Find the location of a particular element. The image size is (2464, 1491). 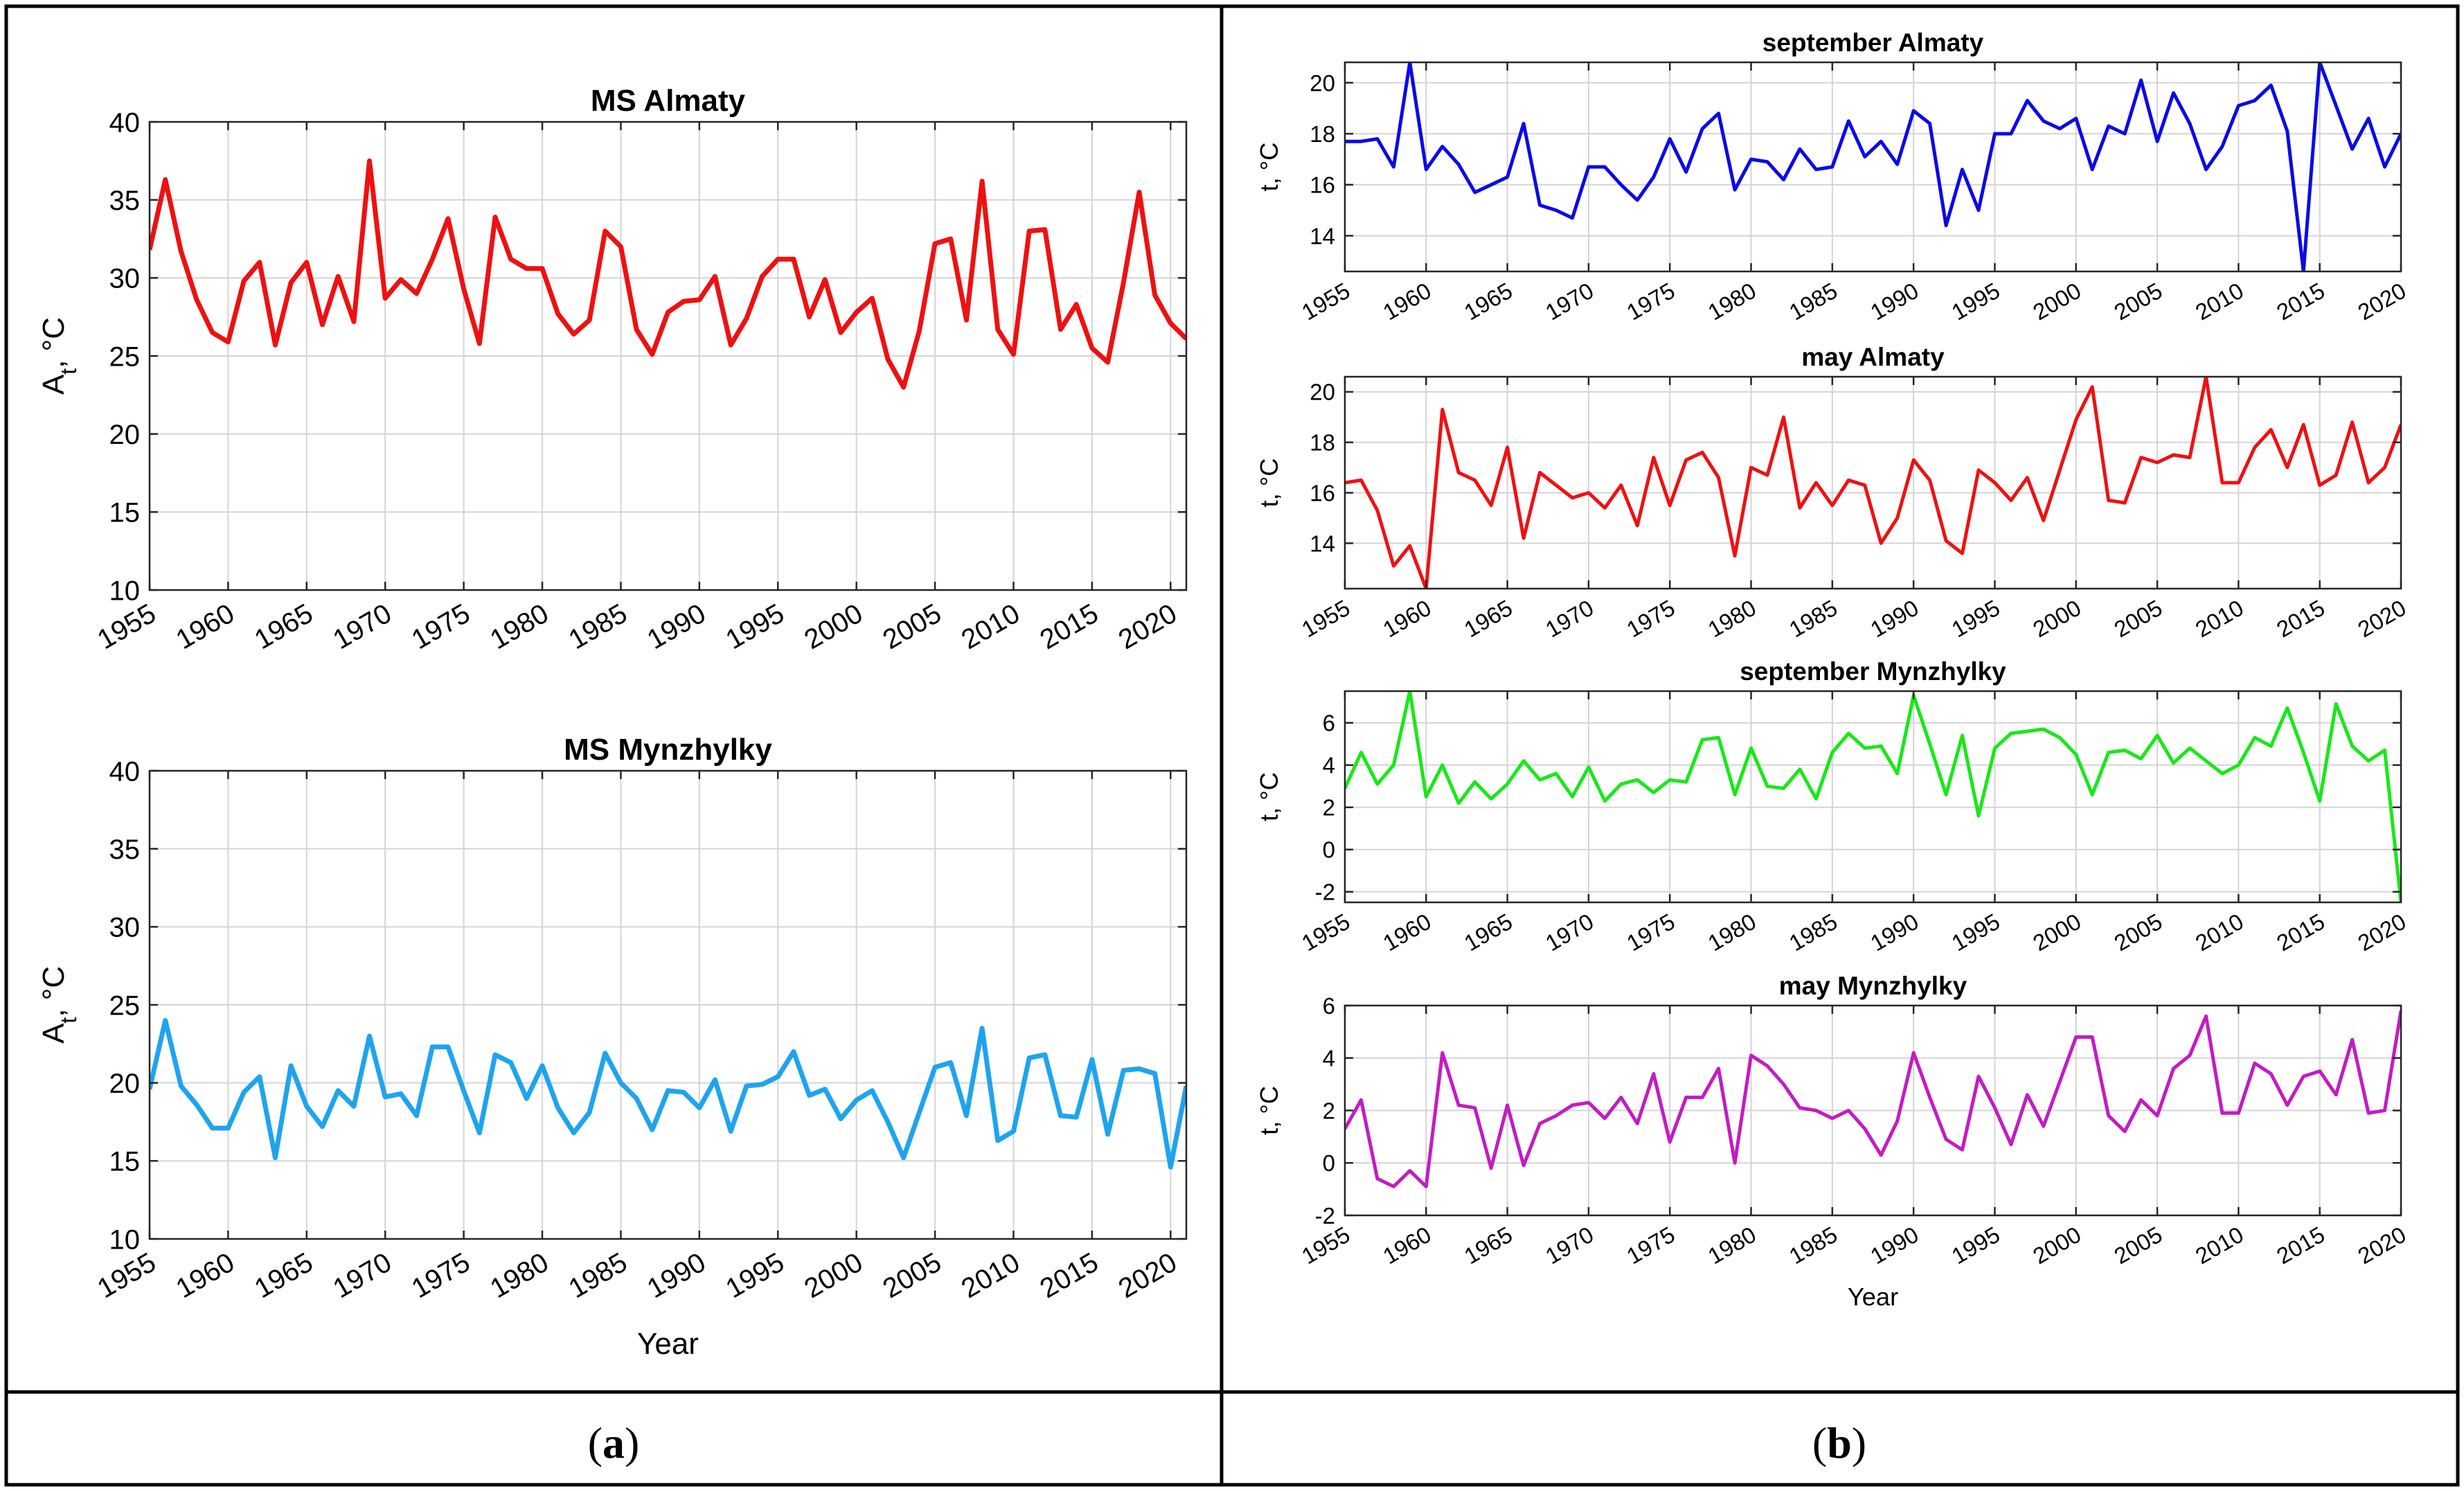

y-tick-label: 18 is located at coordinates (1322, 134).